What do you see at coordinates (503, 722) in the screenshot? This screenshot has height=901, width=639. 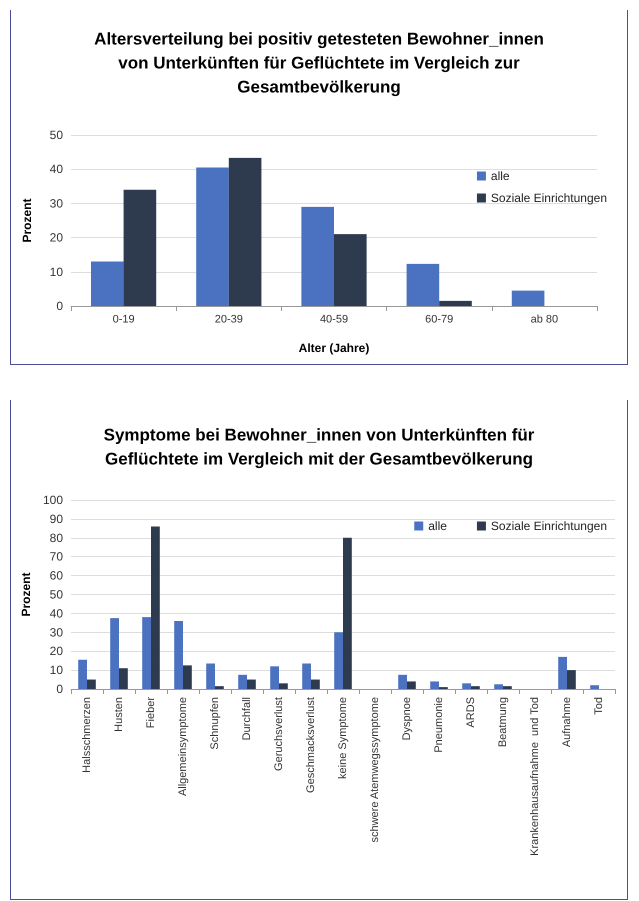 I see `x-tick-label: Beatmung` at bounding box center [503, 722].